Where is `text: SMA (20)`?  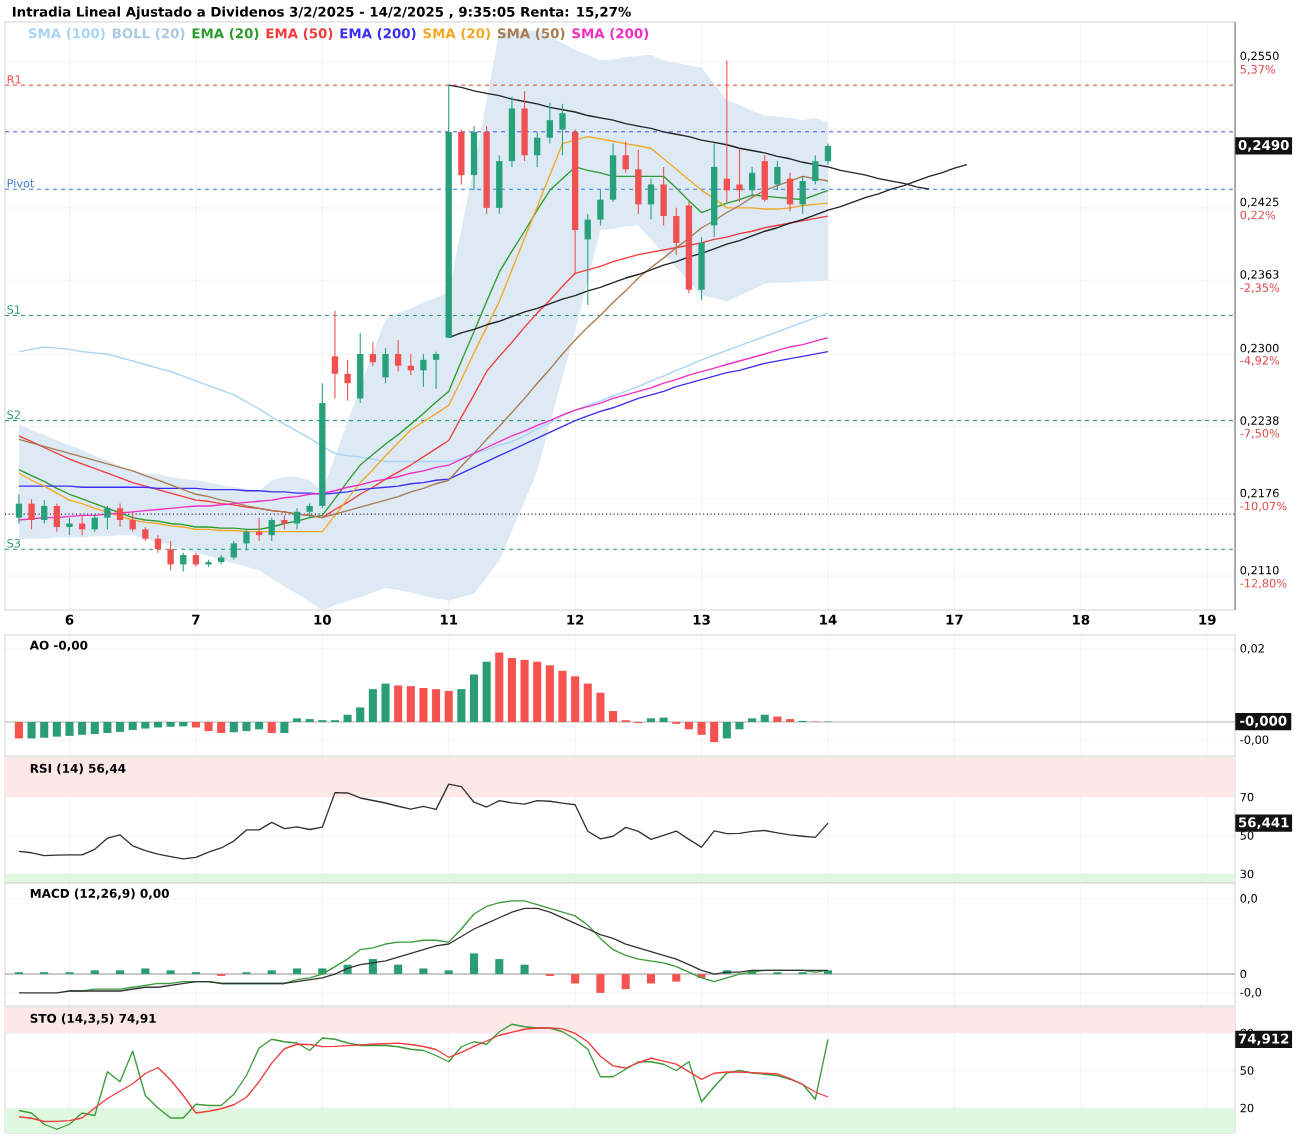
text: SMA (20) is located at coordinates (456, 34).